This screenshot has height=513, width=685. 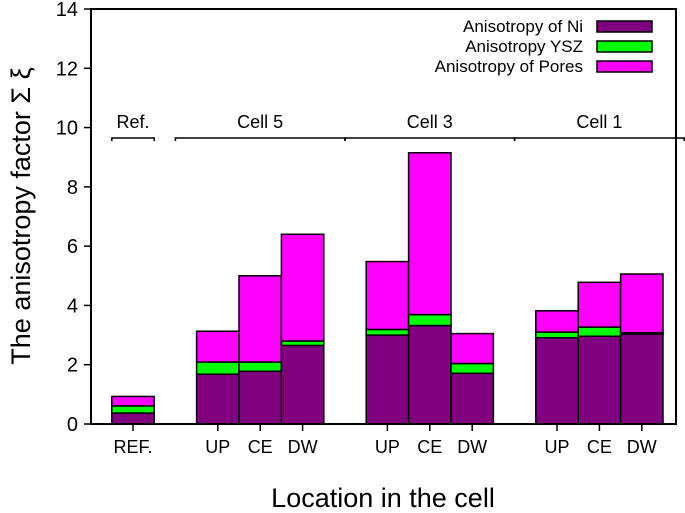 What do you see at coordinates (524, 46) in the screenshot?
I see `legend-label: Anisotropy YSZ` at bounding box center [524, 46].